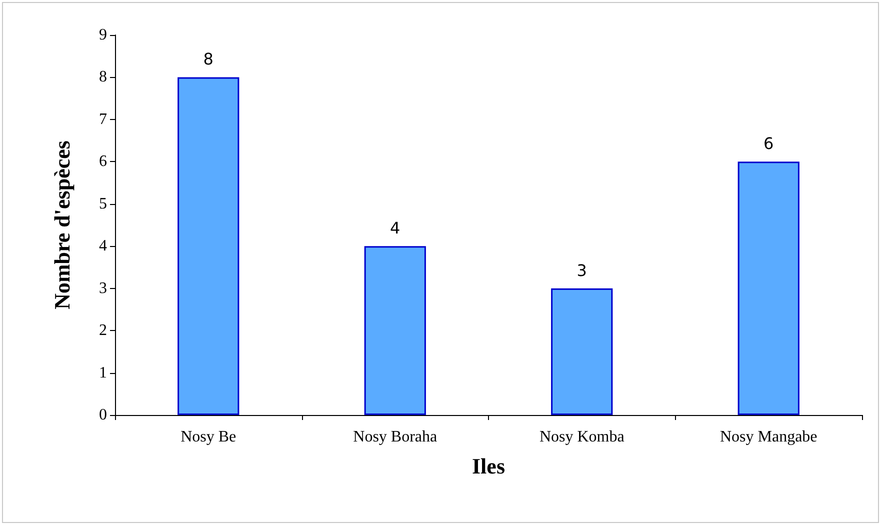 This screenshot has height=527, width=883. What do you see at coordinates (581, 270) in the screenshot?
I see `data-label: 3` at bounding box center [581, 270].